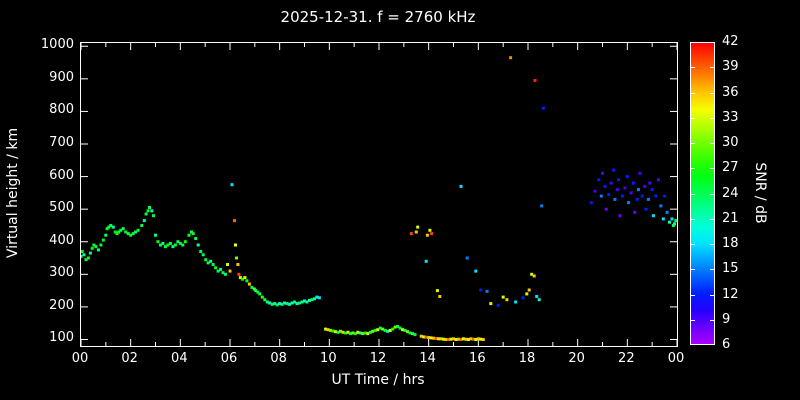 The width and height of the screenshot is (800, 400). Describe the element at coordinates (730, 67) in the screenshot. I see `colorbar-tick-label: 39` at that location.